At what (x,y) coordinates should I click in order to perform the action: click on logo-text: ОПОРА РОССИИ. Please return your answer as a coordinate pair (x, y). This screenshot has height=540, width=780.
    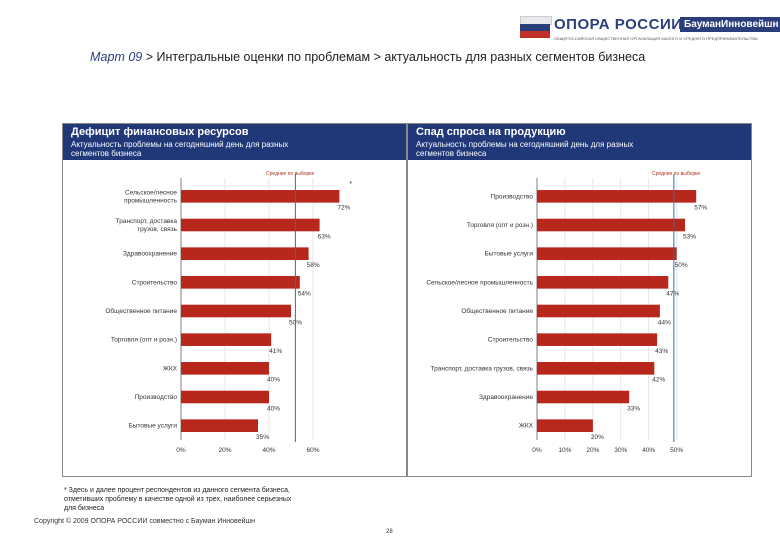
    Looking at the image, I should click on (618, 24).